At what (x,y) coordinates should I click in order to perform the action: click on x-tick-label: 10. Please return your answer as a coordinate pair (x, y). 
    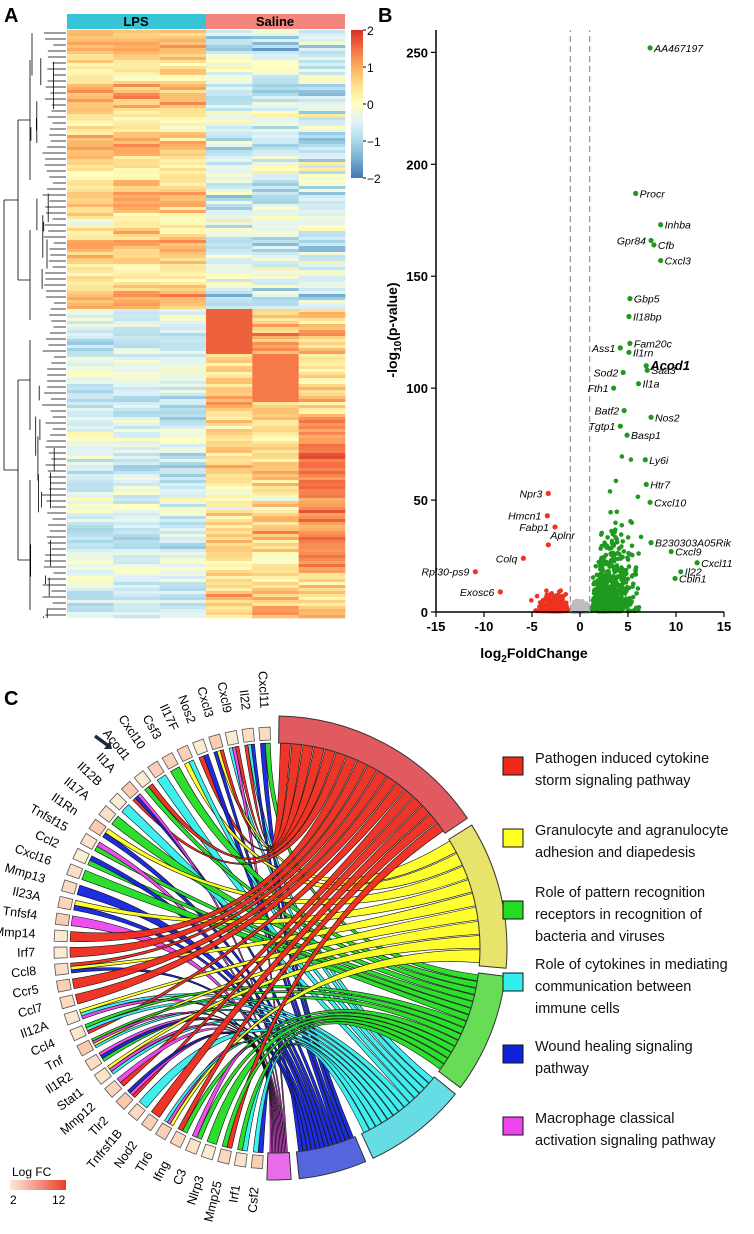
    Looking at the image, I should click on (676, 626).